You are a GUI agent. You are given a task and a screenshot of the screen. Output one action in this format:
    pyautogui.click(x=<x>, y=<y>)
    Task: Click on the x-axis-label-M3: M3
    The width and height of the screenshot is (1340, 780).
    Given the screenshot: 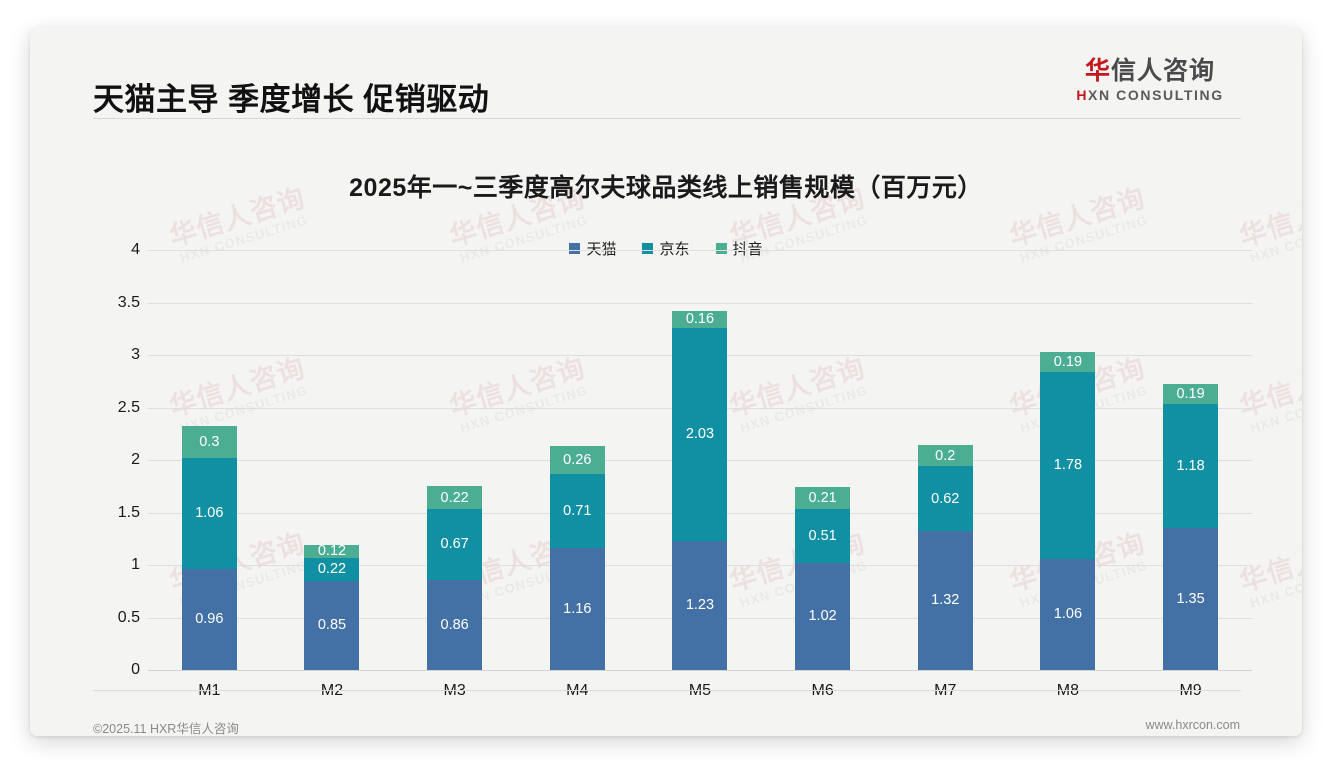 What is the action you would take?
    pyautogui.click(x=454, y=690)
    